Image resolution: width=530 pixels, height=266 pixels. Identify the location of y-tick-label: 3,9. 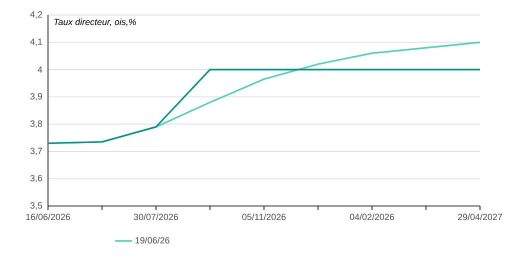
(36, 97).